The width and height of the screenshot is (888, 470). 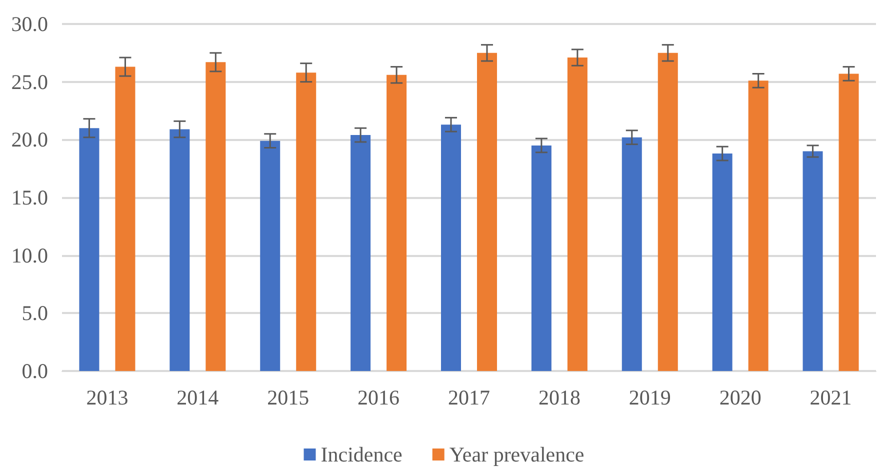 I want to click on y-tick-label: 0.0, so click(x=35, y=371).